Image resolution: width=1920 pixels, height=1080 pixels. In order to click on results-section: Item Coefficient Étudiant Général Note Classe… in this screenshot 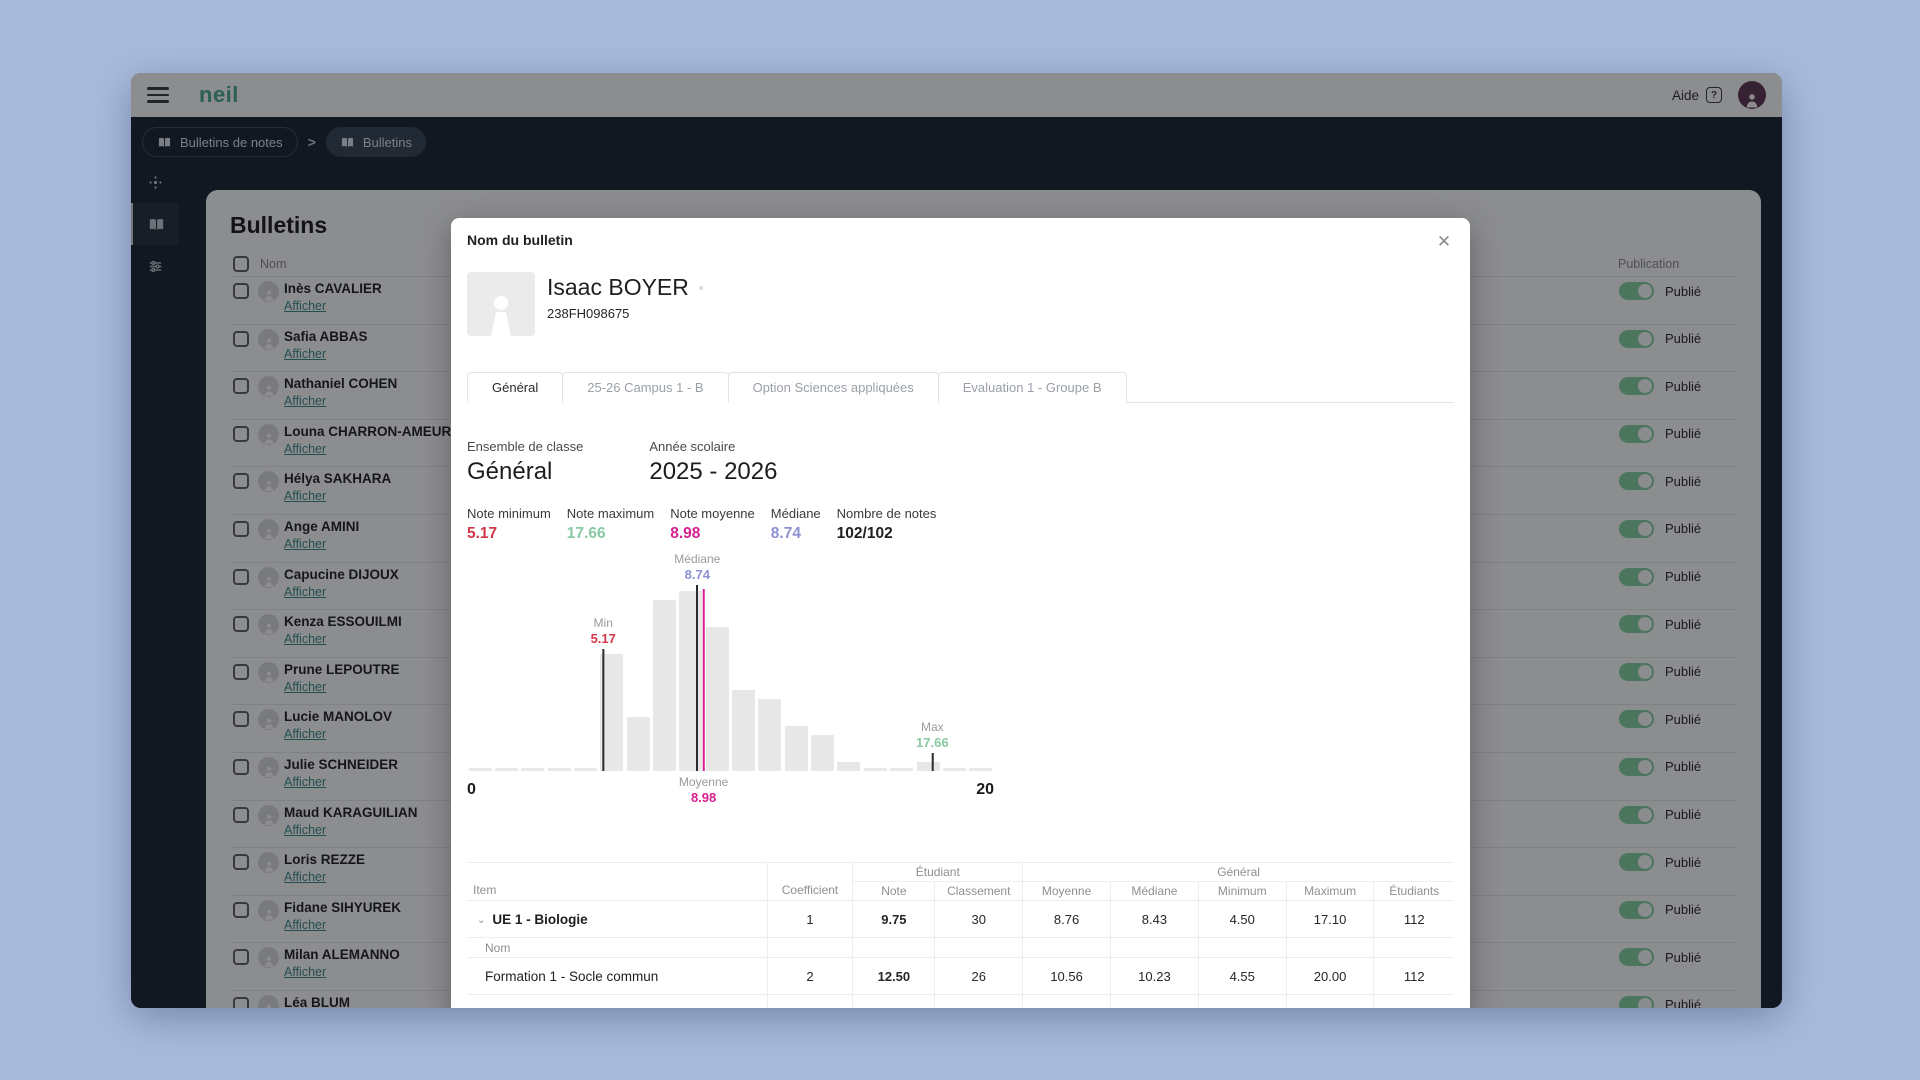, I will do `click(960, 935)`.